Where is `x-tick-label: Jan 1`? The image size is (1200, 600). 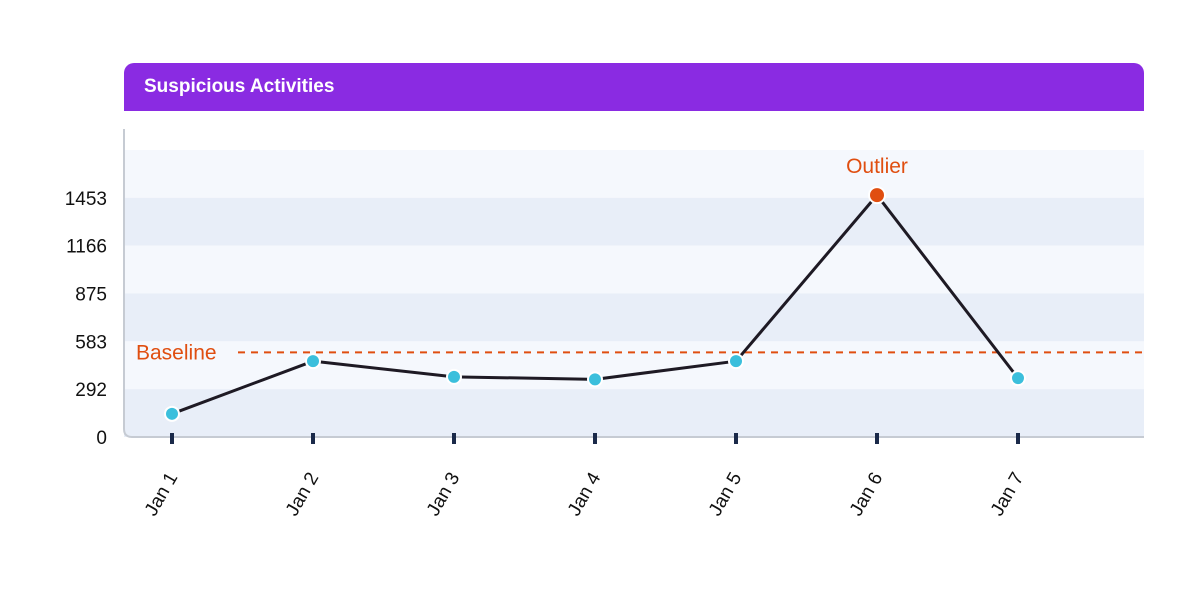
x-tick-label: Jan 1 is located at coordinates (161, 494).